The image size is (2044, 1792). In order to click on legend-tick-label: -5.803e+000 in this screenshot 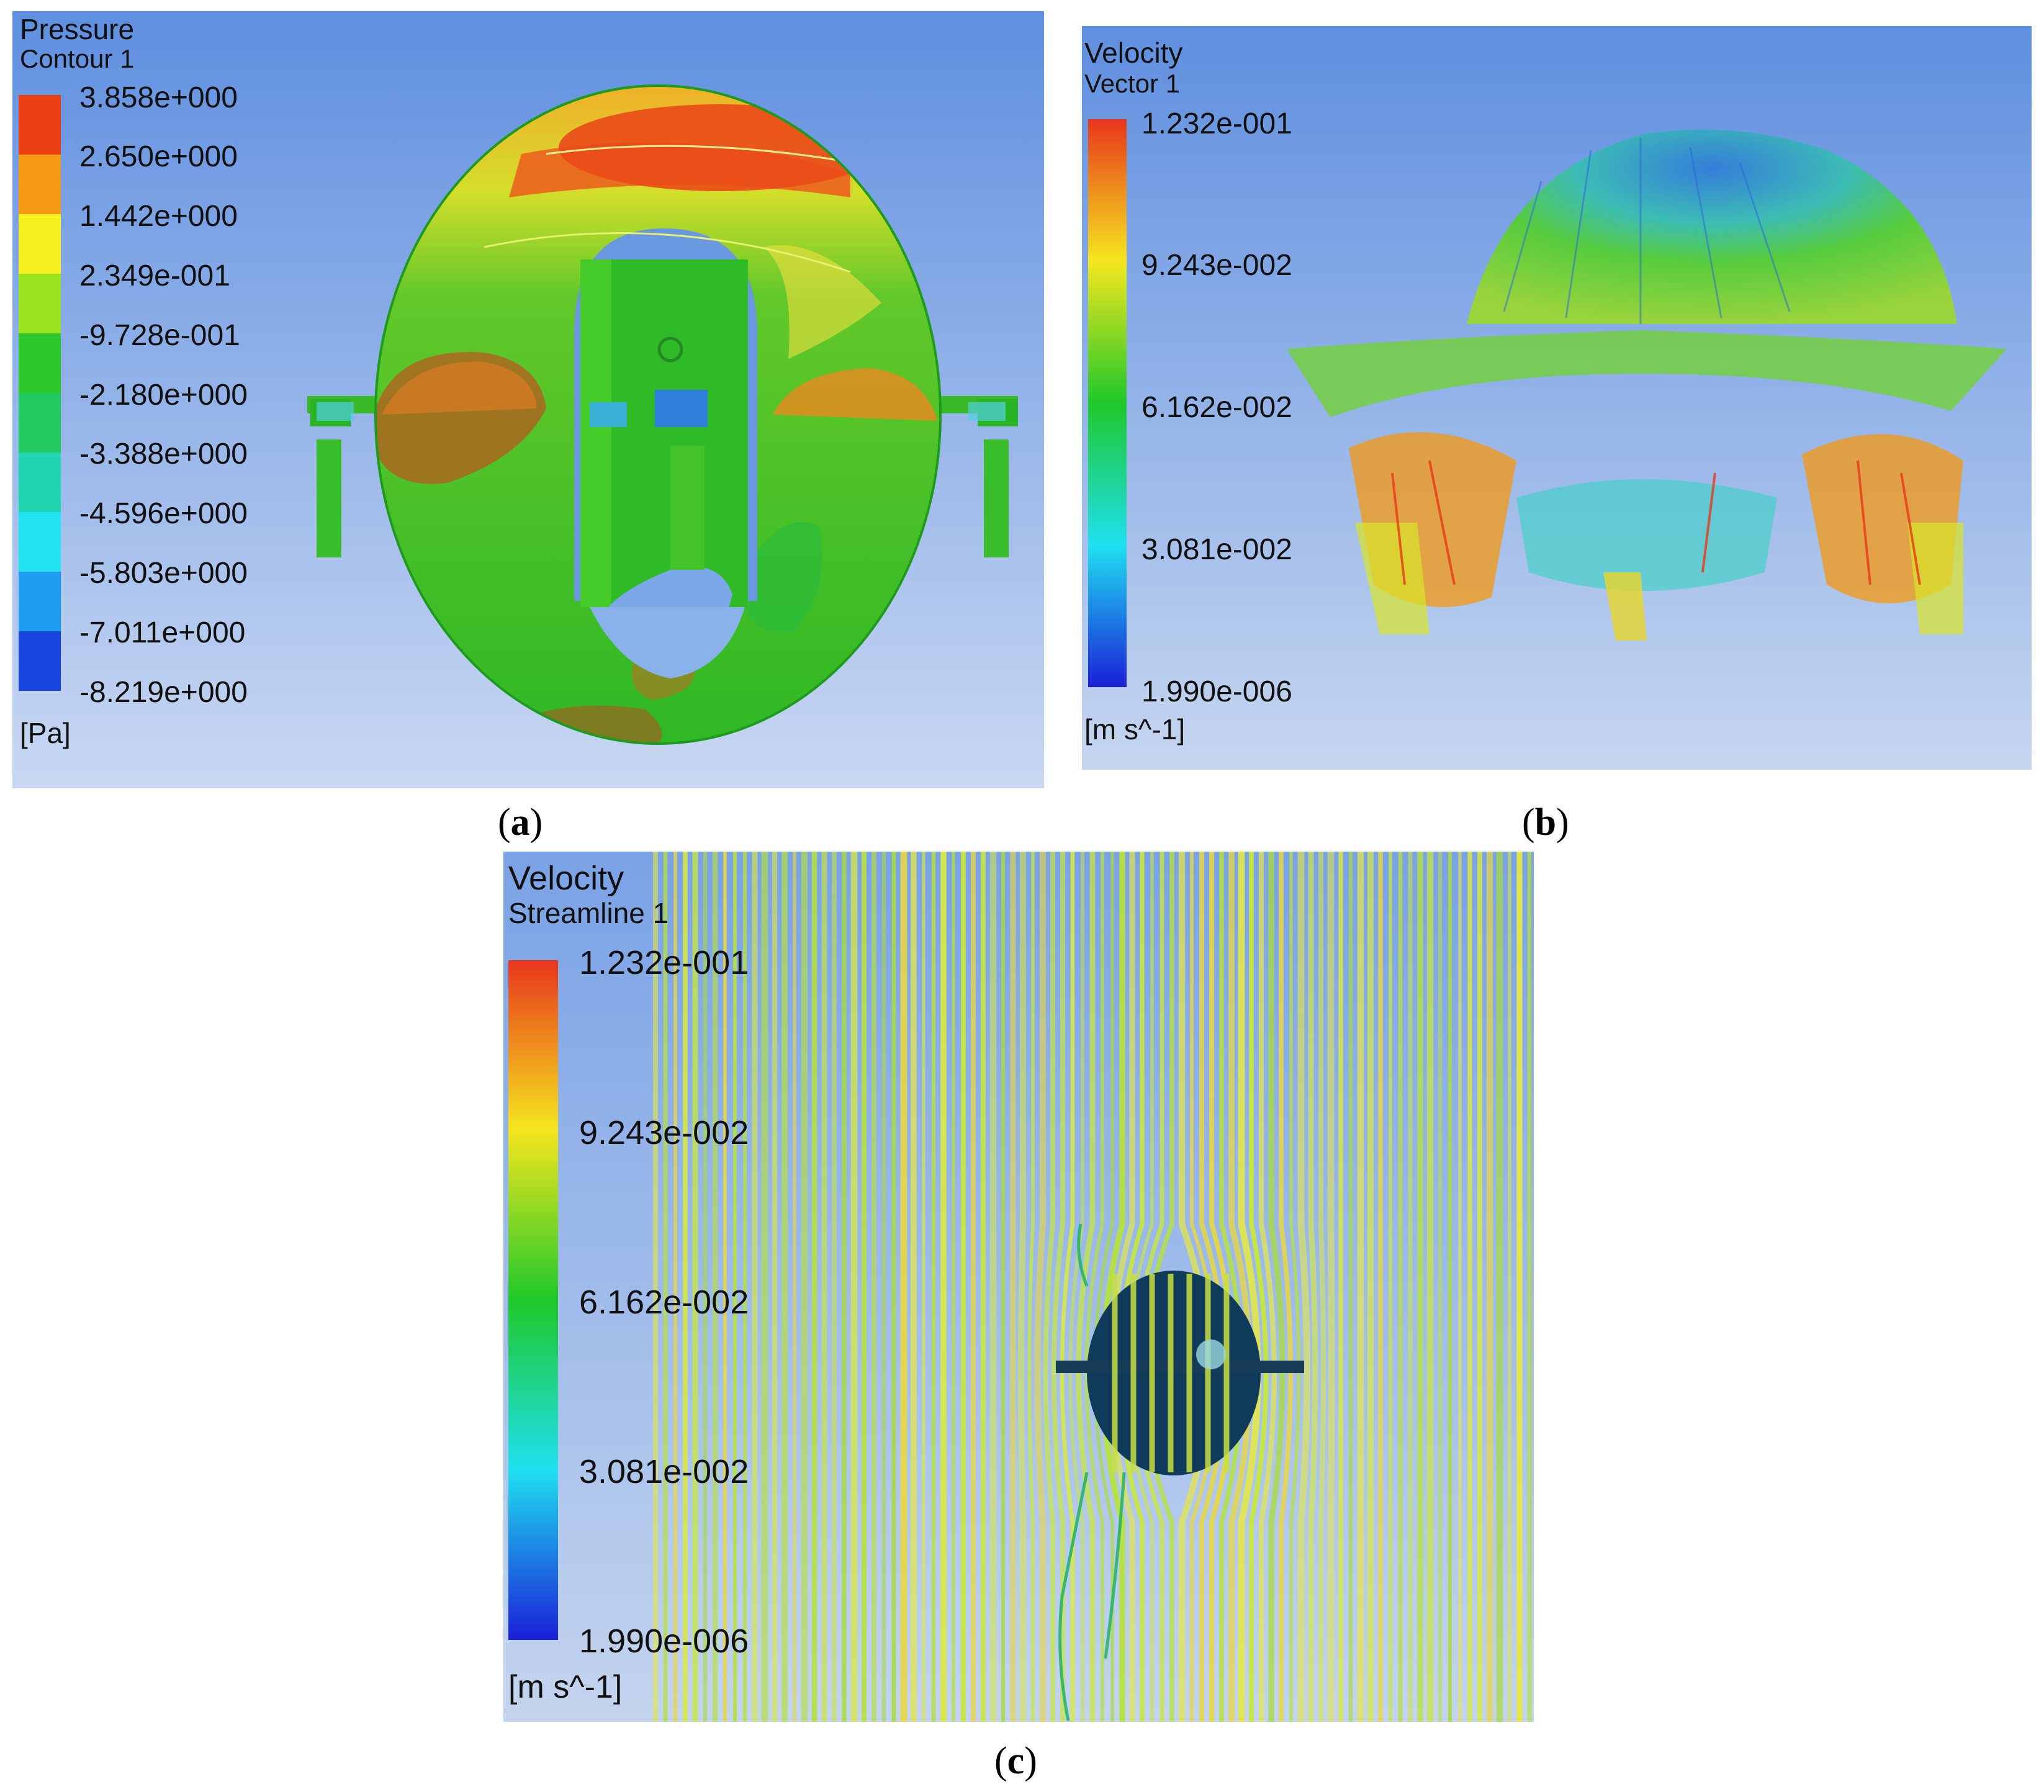, I will do `click(163, 573)`.